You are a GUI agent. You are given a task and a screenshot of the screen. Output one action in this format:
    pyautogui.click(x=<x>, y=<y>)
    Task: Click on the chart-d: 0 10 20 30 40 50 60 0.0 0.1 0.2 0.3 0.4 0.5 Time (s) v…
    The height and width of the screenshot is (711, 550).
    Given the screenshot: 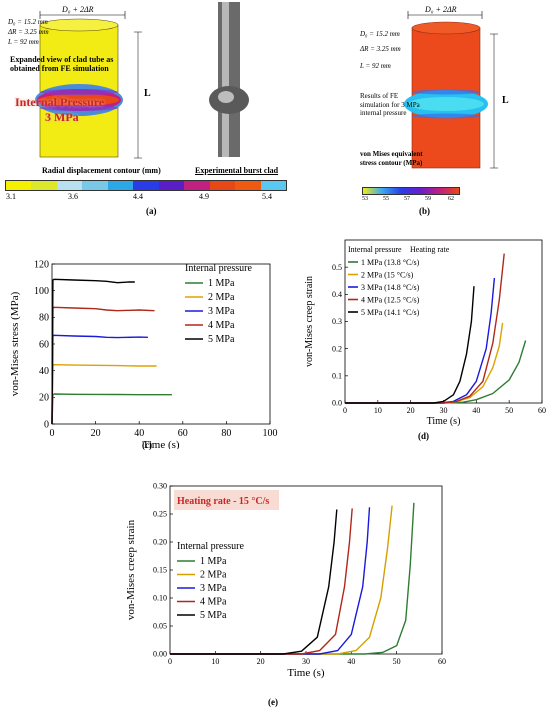 What is the action you would take?
    pyautogui.click(x=425, y=333)
    